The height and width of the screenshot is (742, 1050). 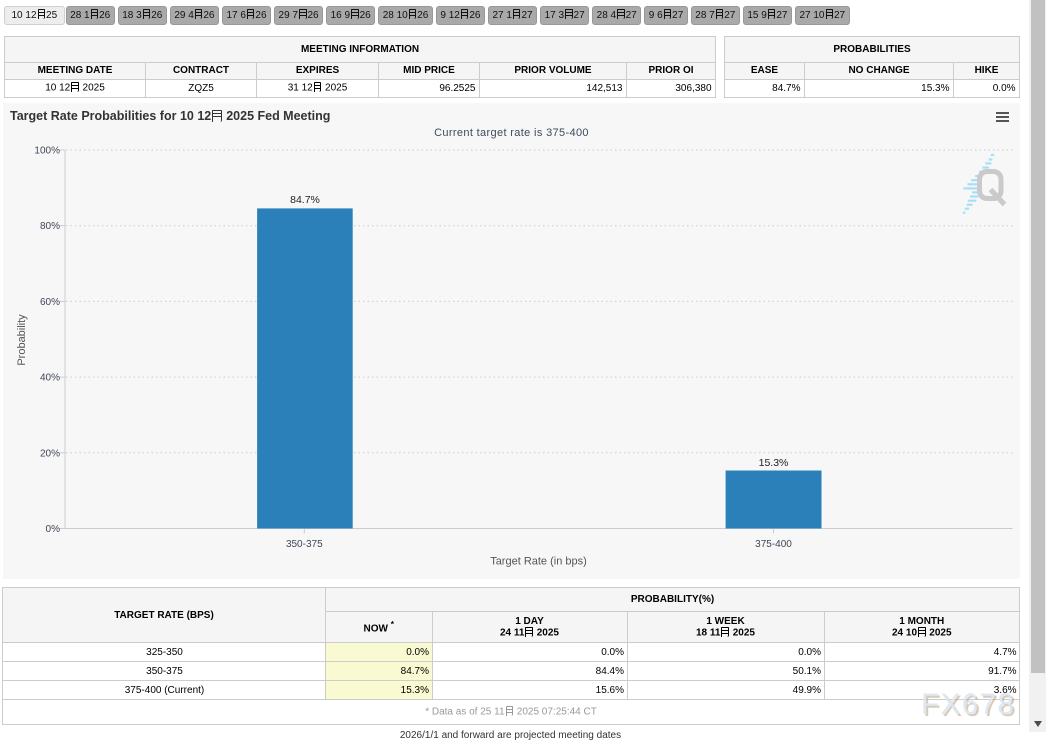 I want to click on svg-text: 15.3%, so click(x=774, y=463).